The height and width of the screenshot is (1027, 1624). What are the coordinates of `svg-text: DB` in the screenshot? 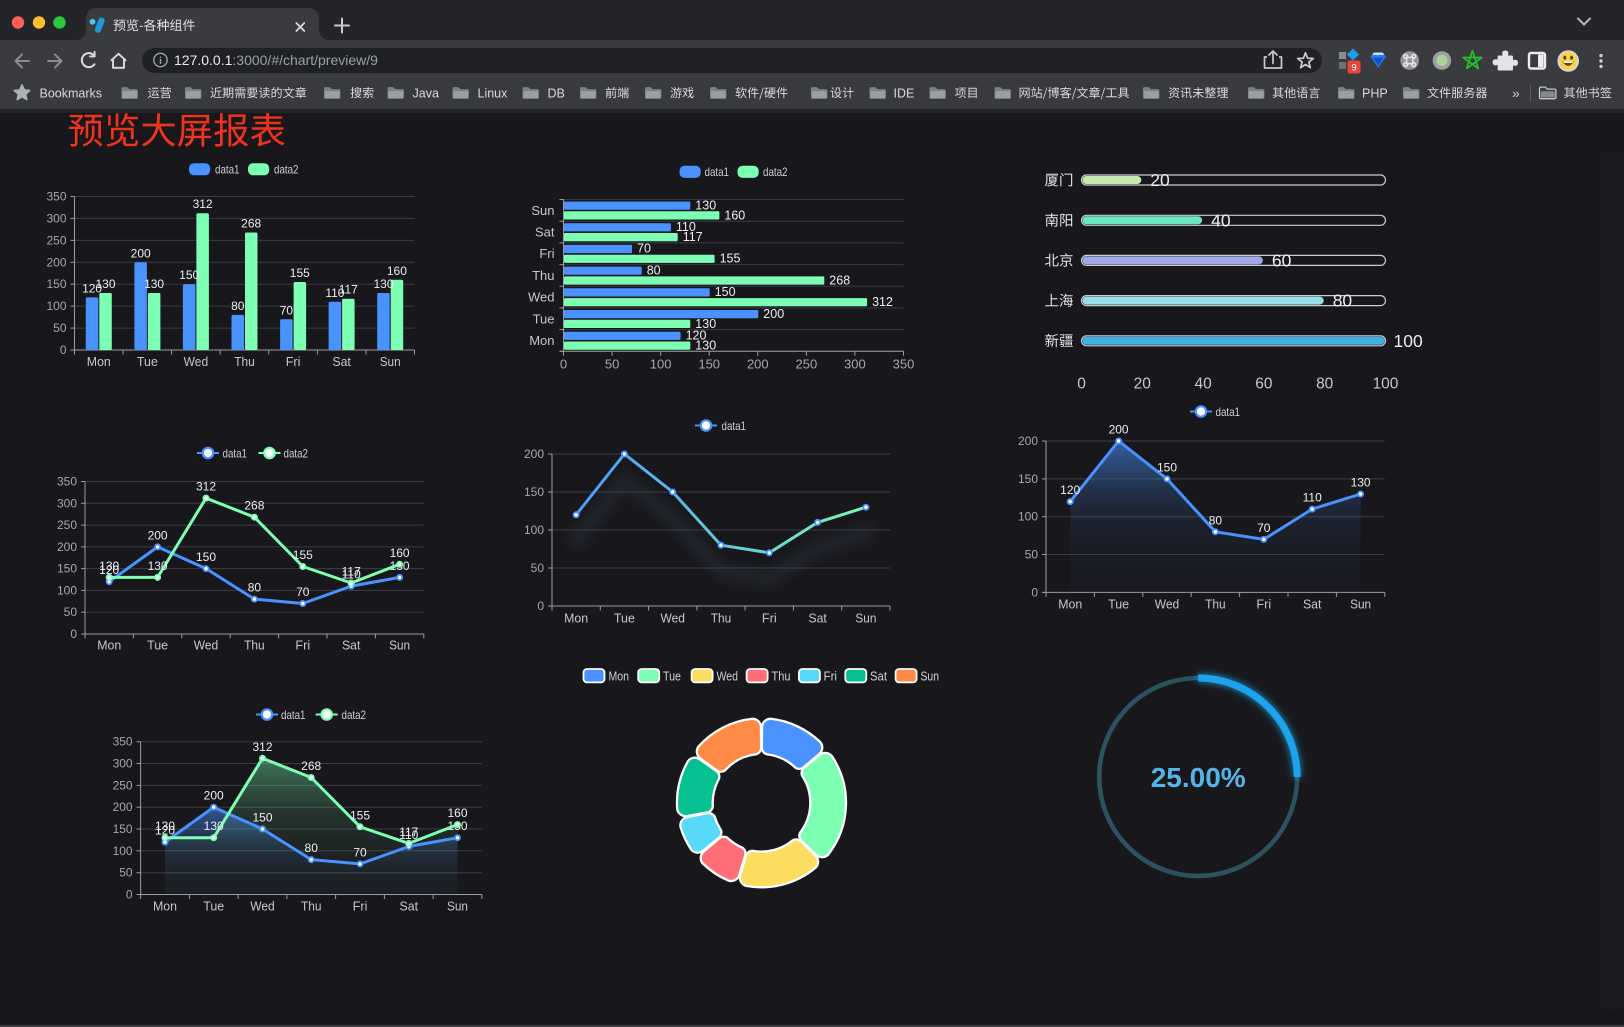 It's located at (556, 94).